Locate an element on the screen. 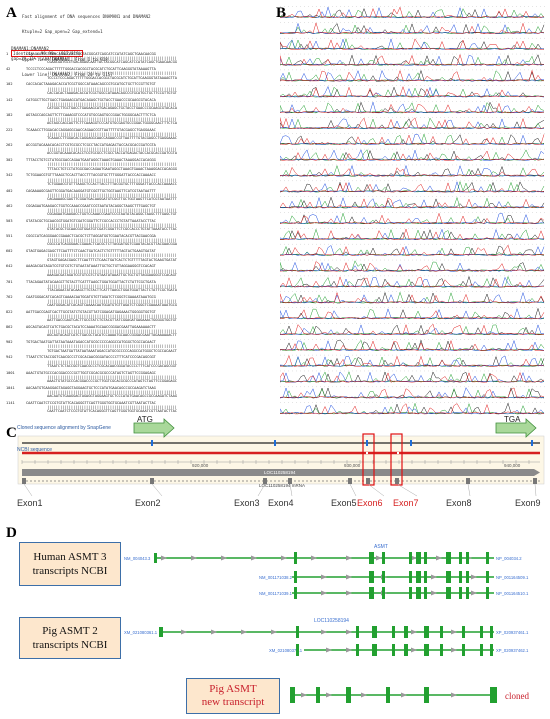  panel-label-d: D is located at coordinates (11, 533).